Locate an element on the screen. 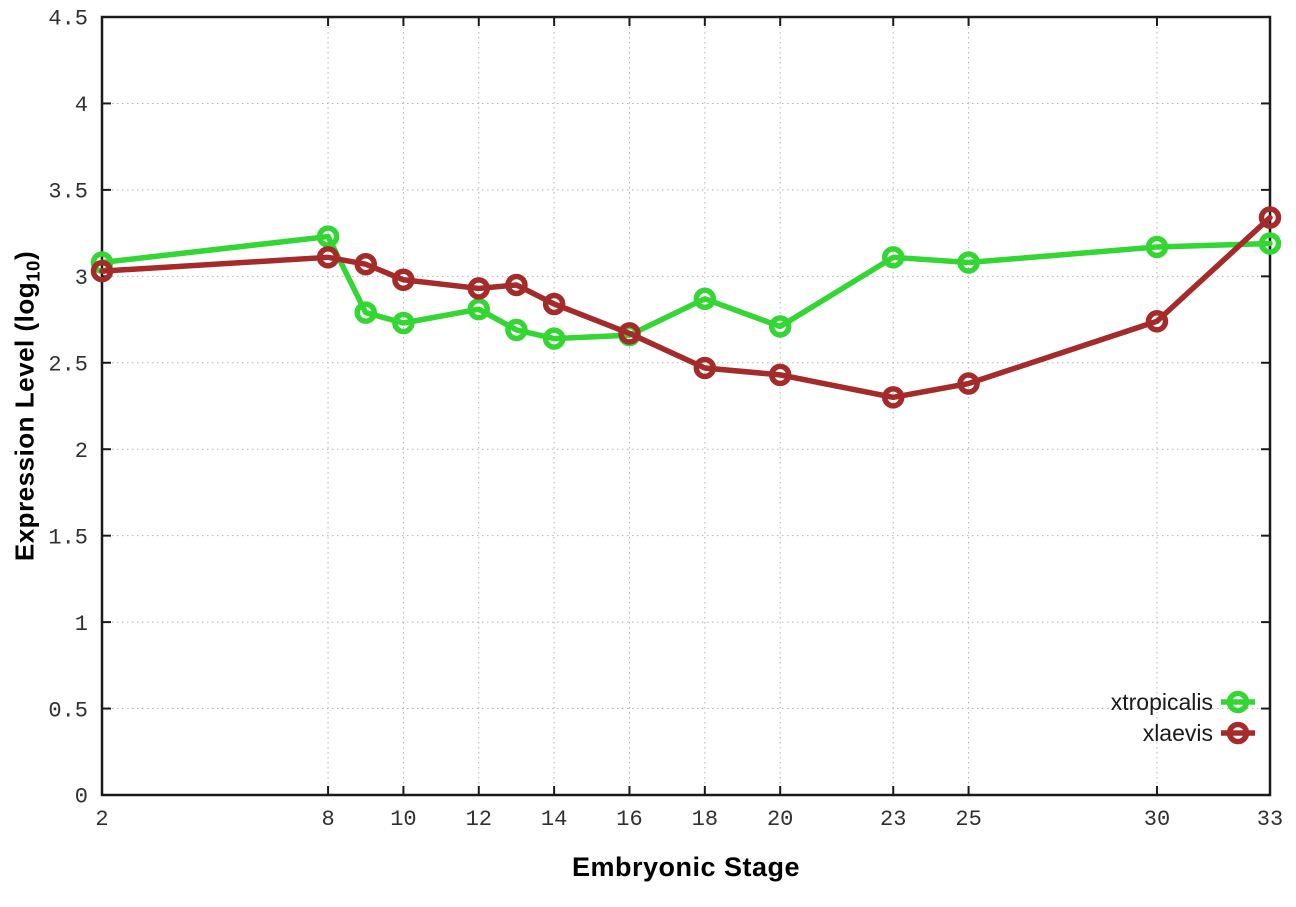 The image size is (1296, 907). y-axis-title-subscript: 10 is located at coordinates (33, 271).